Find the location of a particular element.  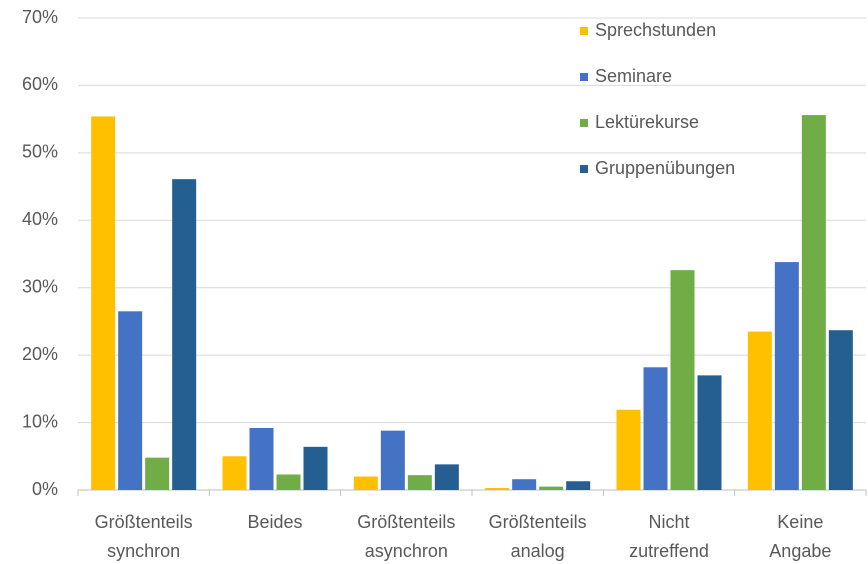

y-tick-label: 60% is located at coordinates (40, 84).